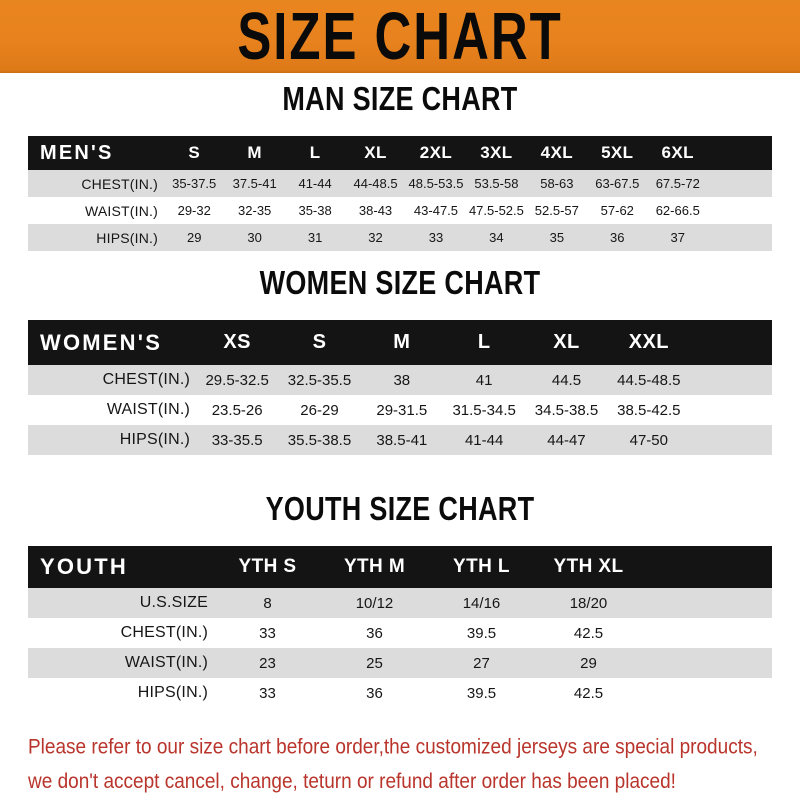 This screenshot has width=800, height=800. Describe the element at coordinates (588, 603) in the screenshot. I see `youth-ussize-xl: 18/20` at that location.